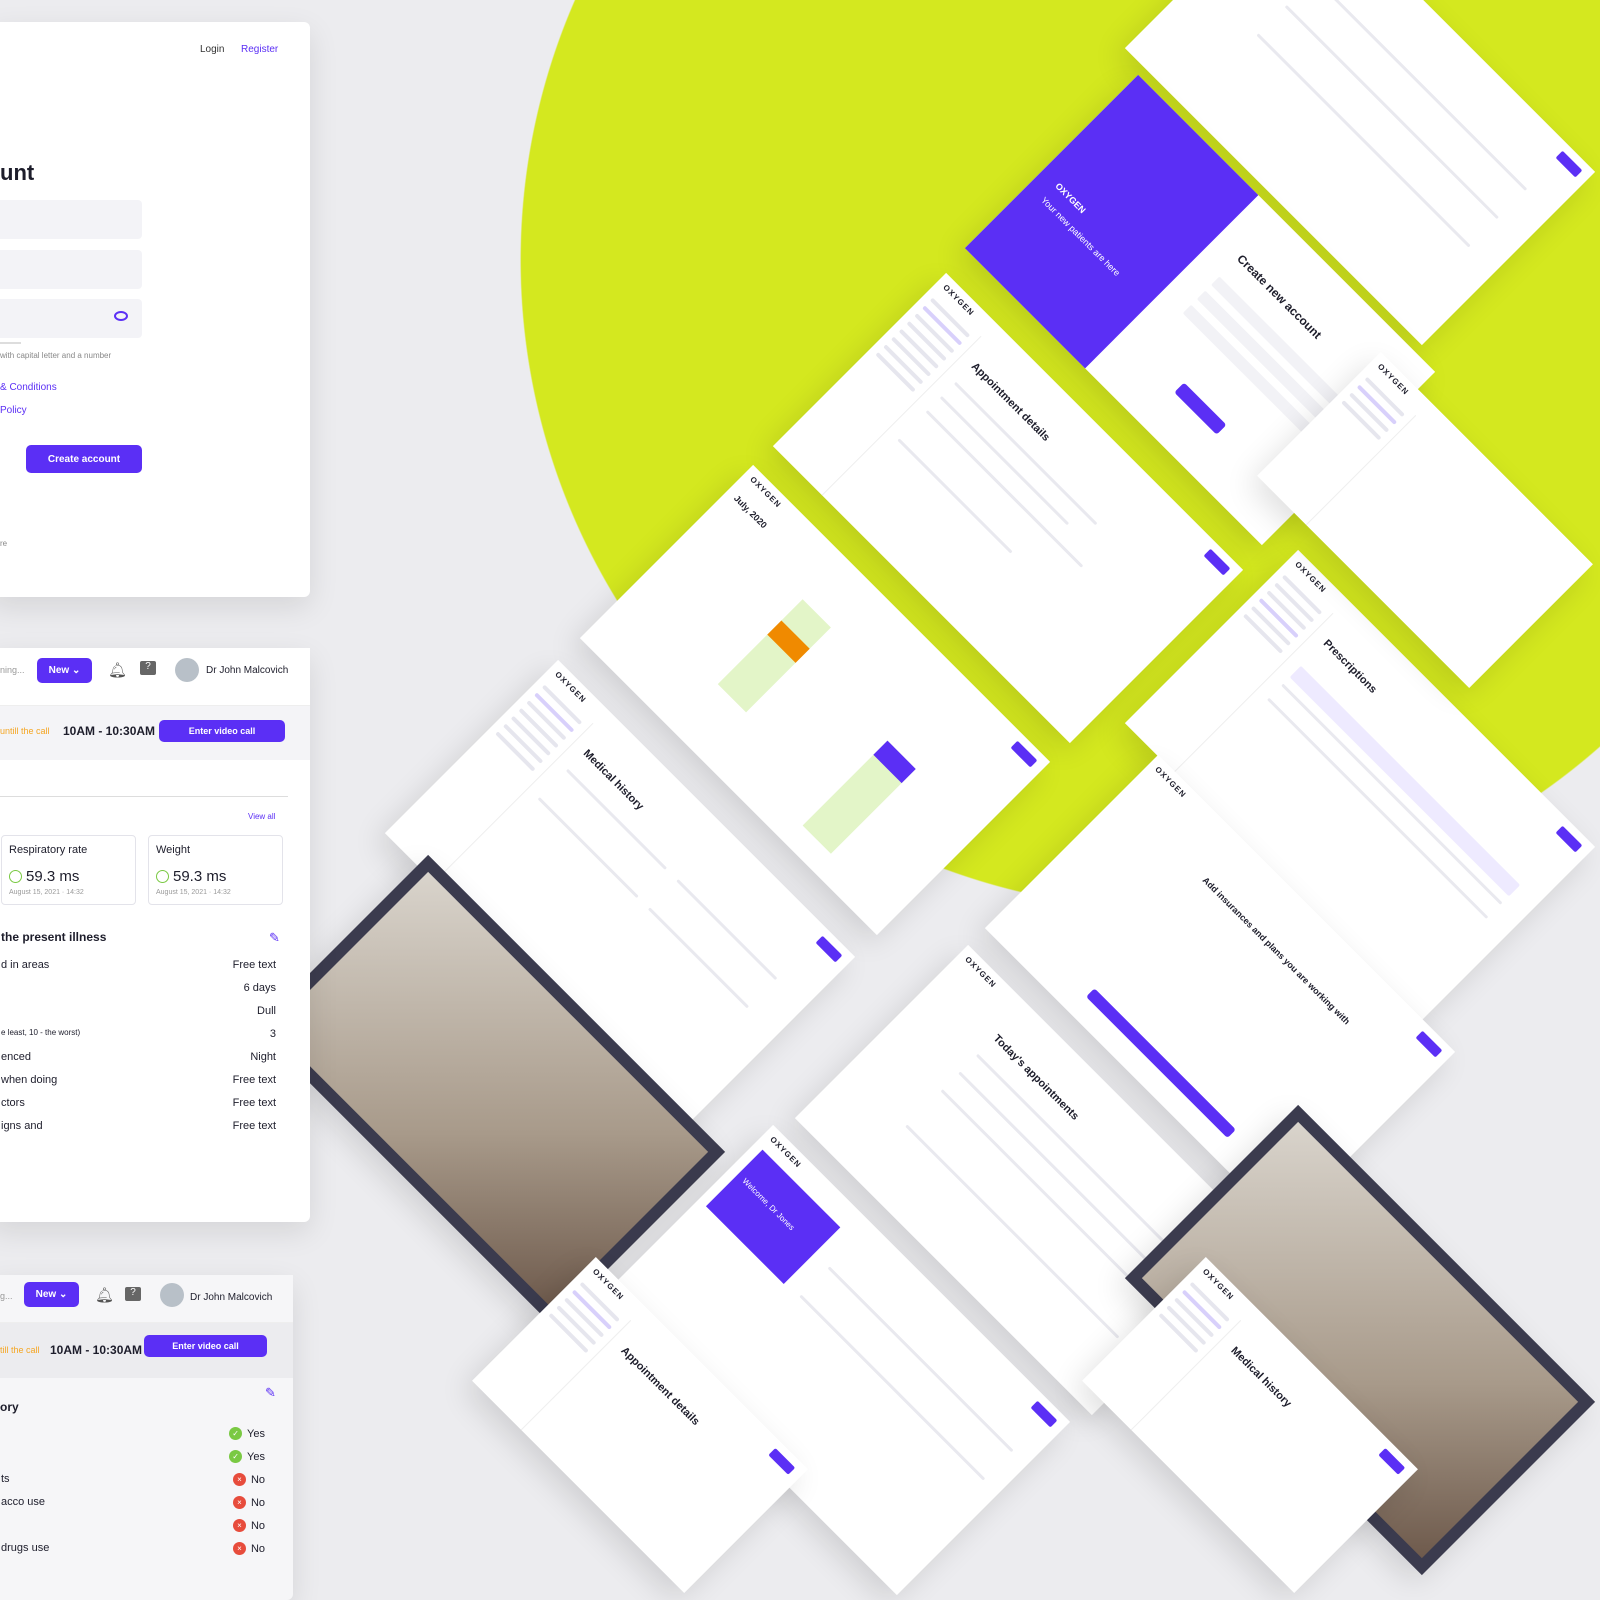 The height and width of the screenshot is (1600, 1600). I want to click on password-field, so click(71, 318).